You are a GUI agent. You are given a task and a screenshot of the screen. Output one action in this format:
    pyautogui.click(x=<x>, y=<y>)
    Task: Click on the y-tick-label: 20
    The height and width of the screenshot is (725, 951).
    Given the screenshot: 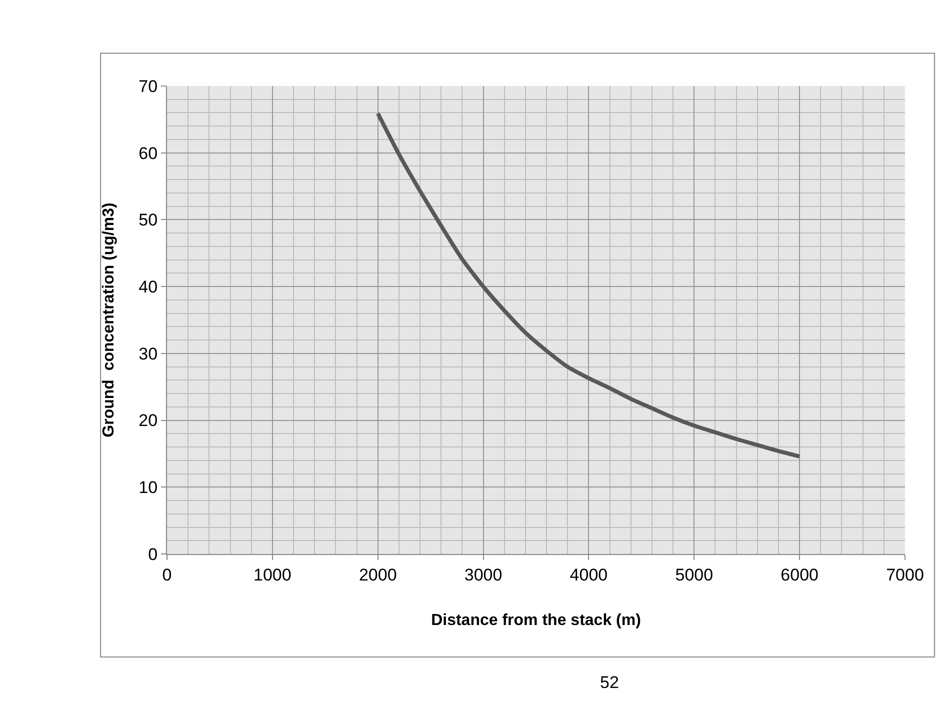 What is the action you would take?
    pyautogui.click(x=148, y=420)
    